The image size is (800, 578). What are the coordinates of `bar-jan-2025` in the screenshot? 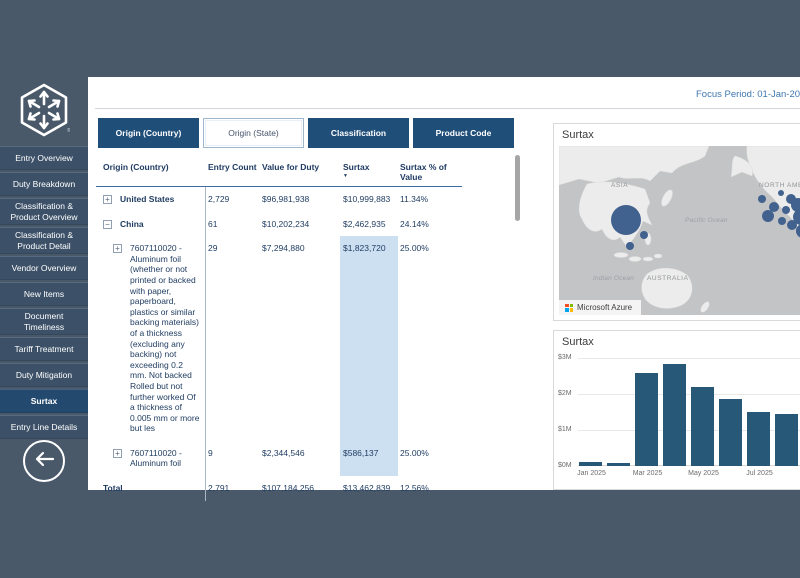 It's located at (590, 464).